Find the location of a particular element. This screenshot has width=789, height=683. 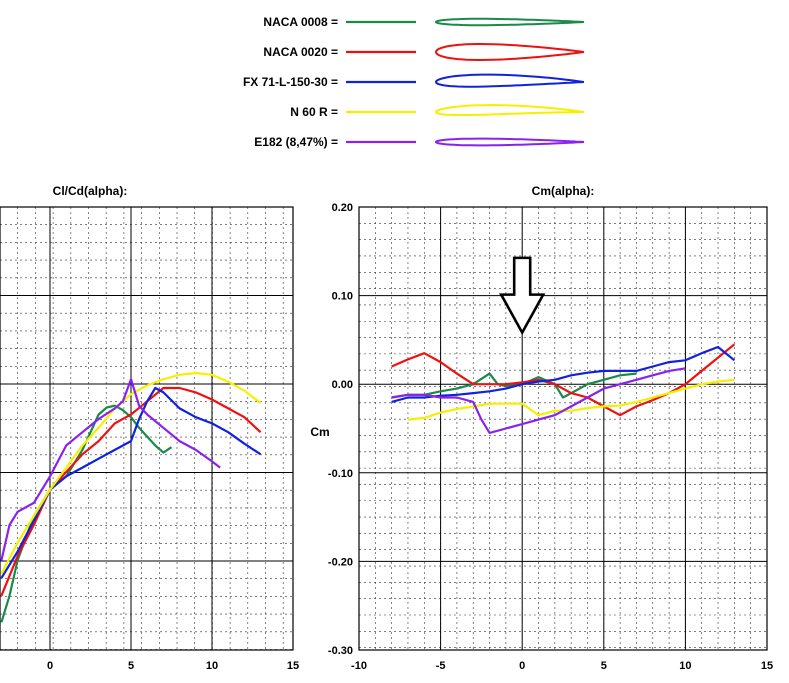

cm-x-tick-labels: -10 -5 0 5 10 15 is located at coordinates (562, 666).